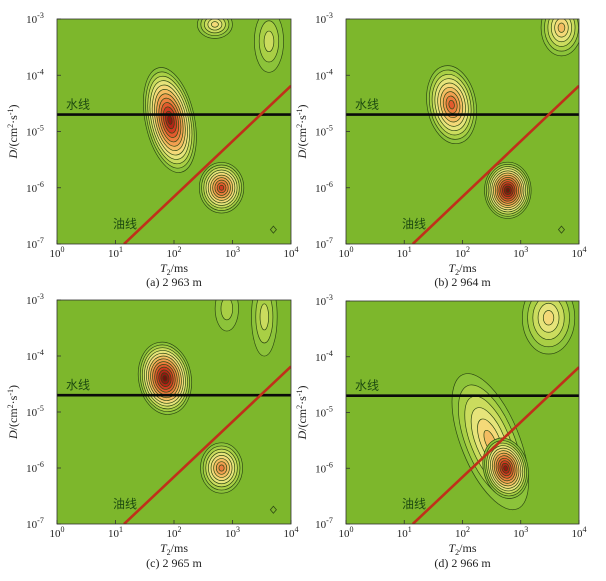  Describe the element at coordinates (174, 563) in the screenshot. I see `panel-caption: (c) 2 965 m` at that location.